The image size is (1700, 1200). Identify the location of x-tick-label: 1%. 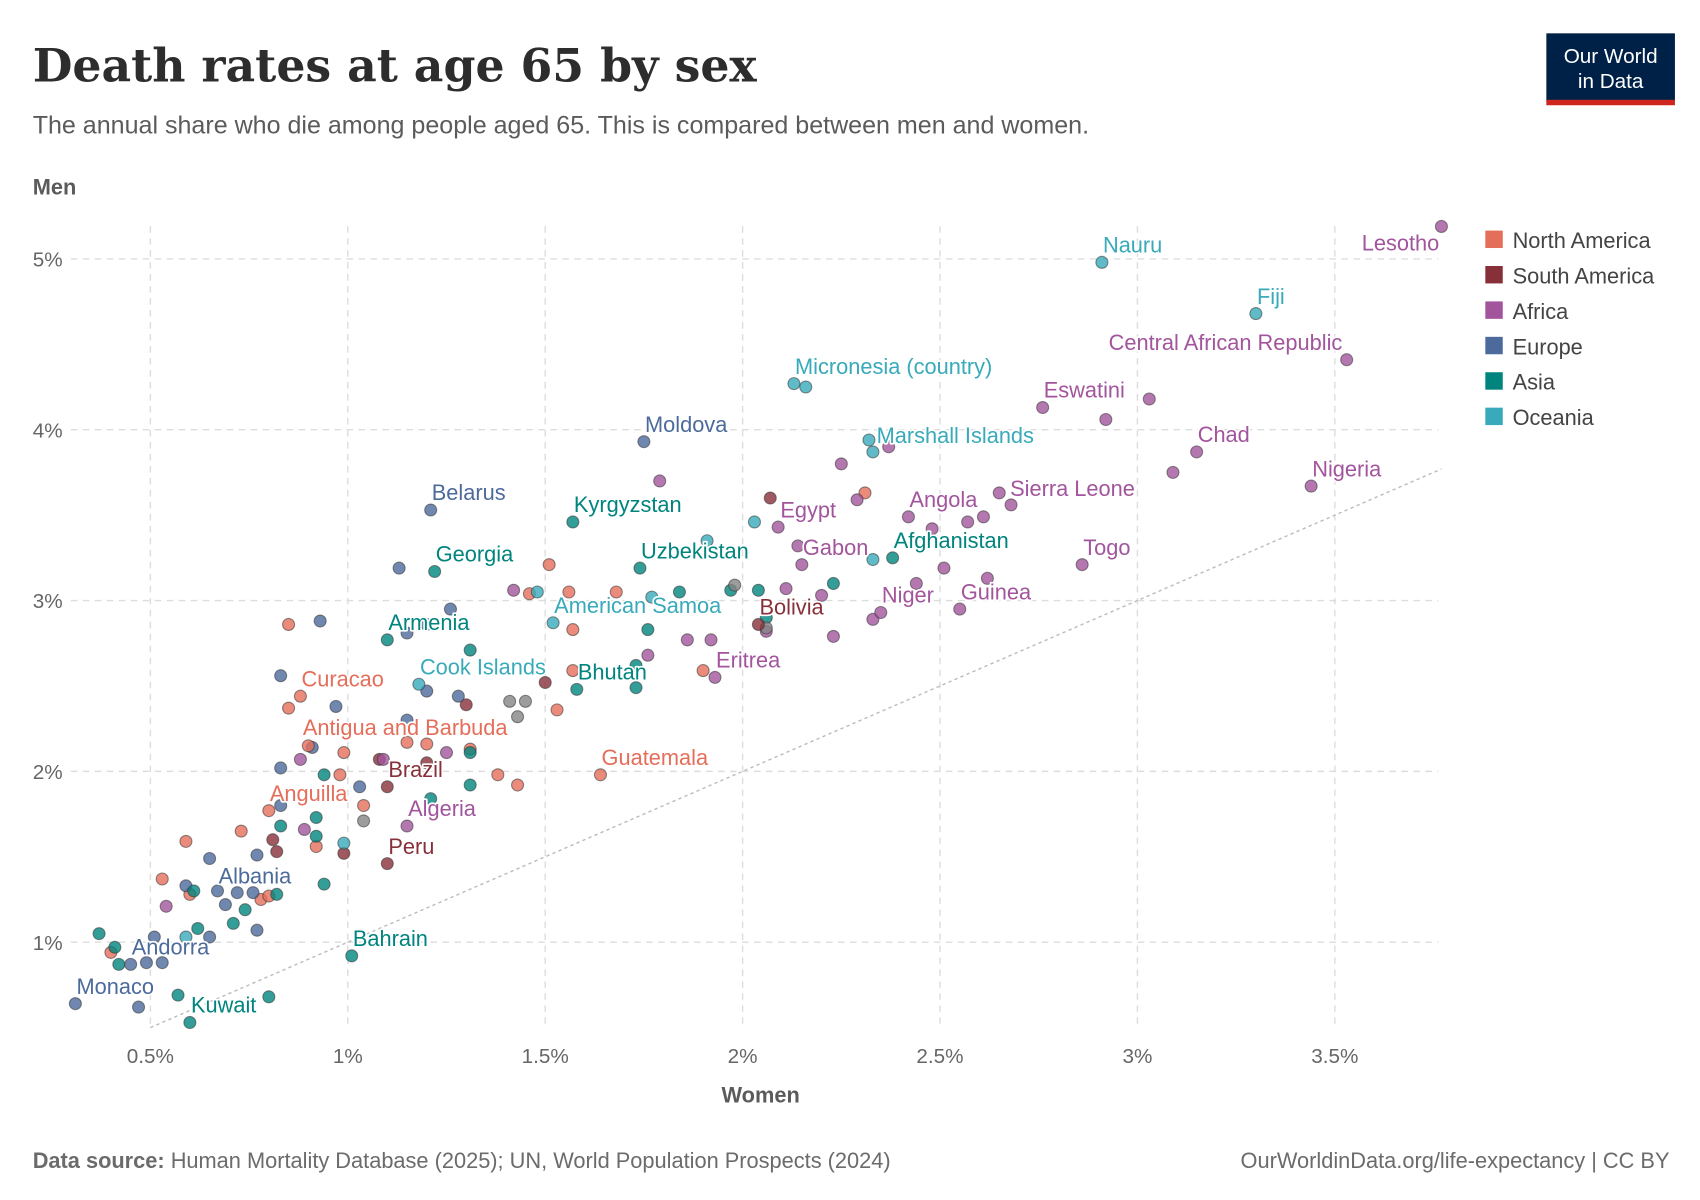
(348, 1056).